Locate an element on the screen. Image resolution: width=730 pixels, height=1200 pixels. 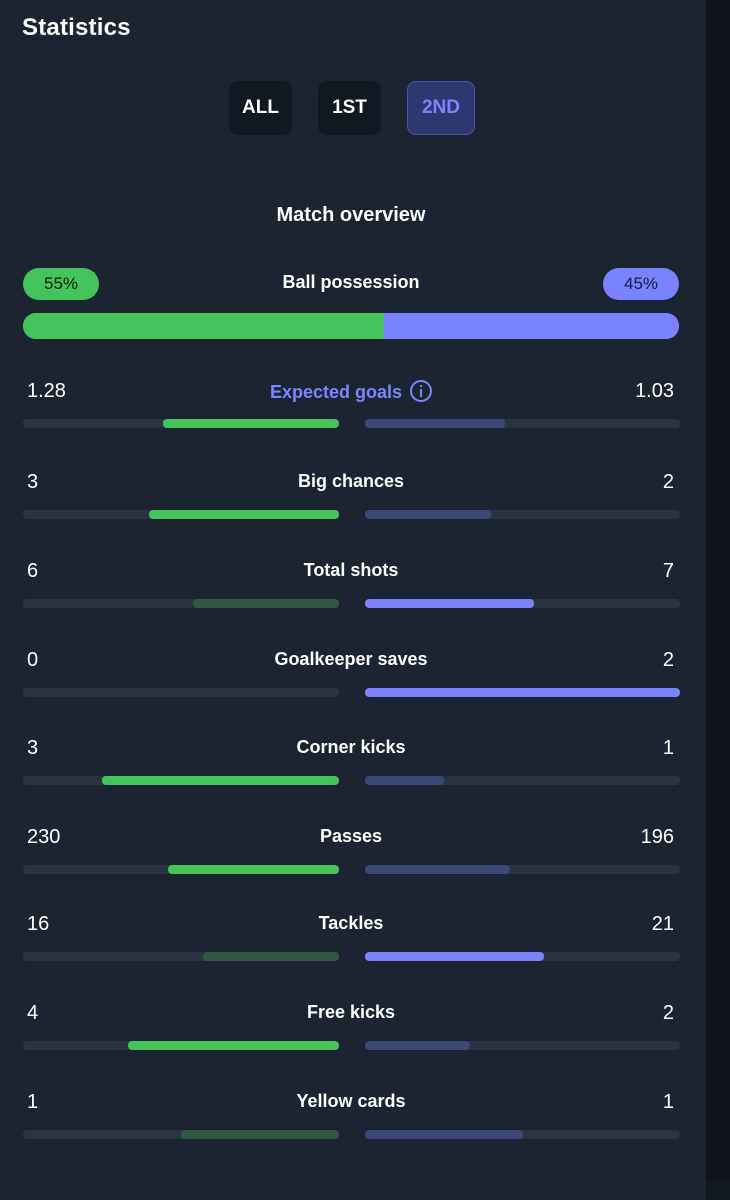
stat-away-value: 196 is located at coordinates (657, 837).